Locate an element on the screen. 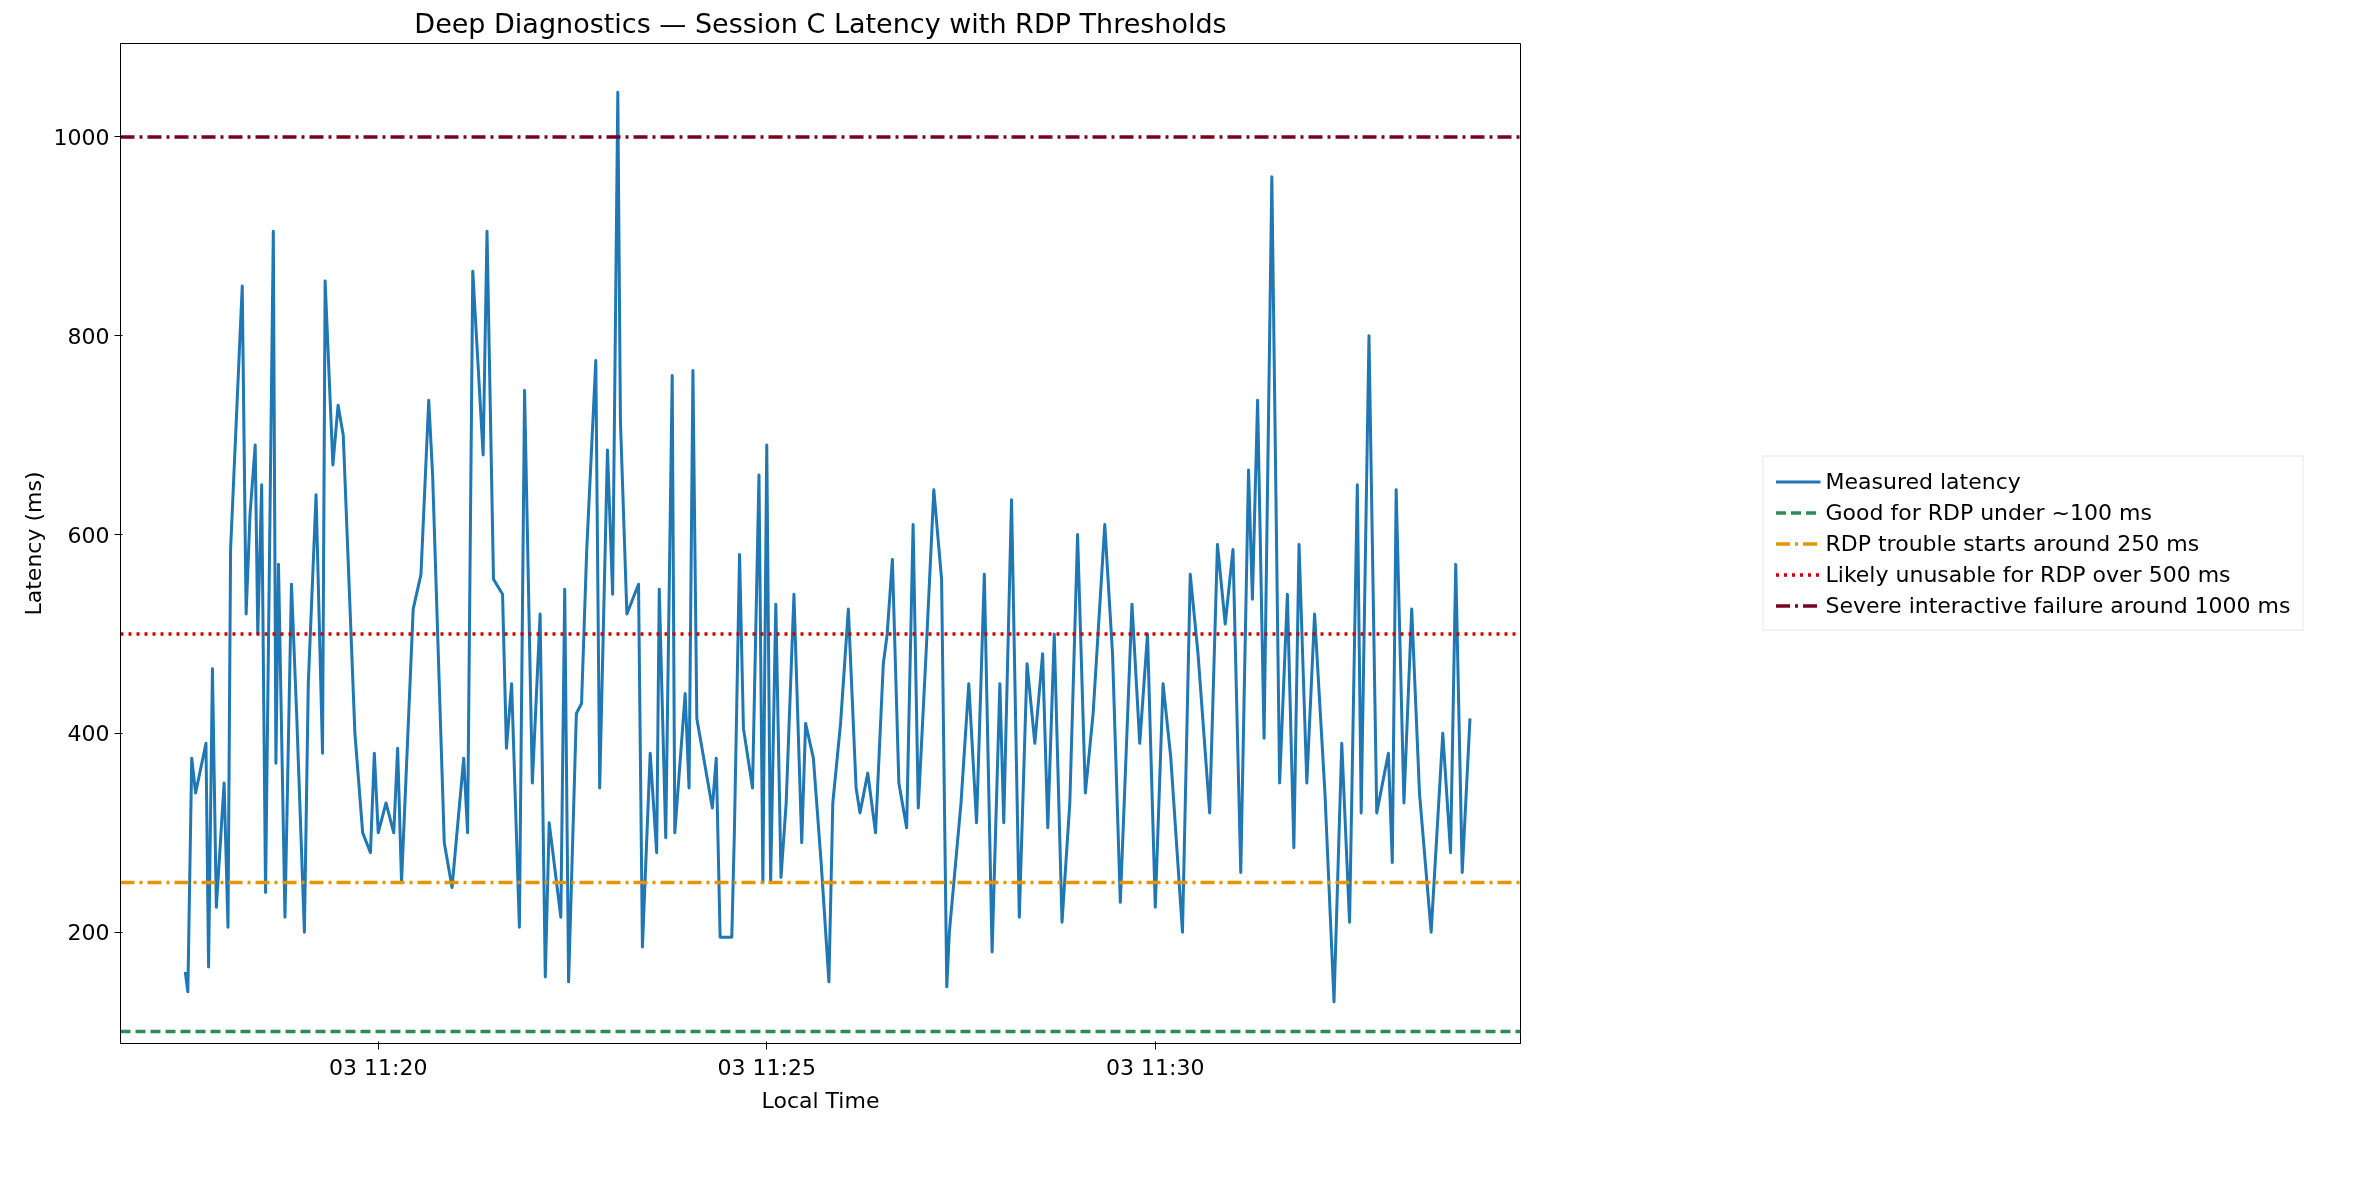 The image size is (2377, 1177). legend-label: Good for RDP under ~100 ms is located at coordinates (1988, 512).